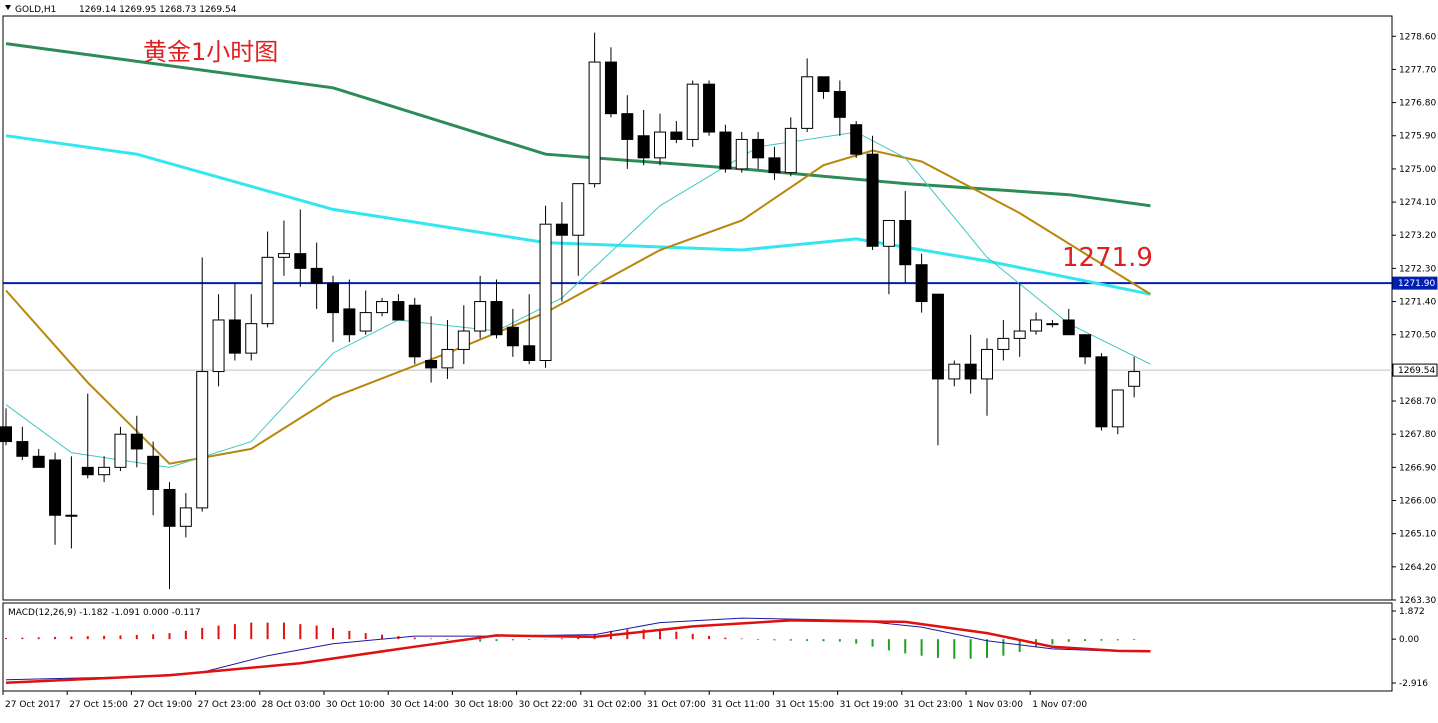  I want to click on x-tick-label: 31 Oct 15:00, so click(804, 705).